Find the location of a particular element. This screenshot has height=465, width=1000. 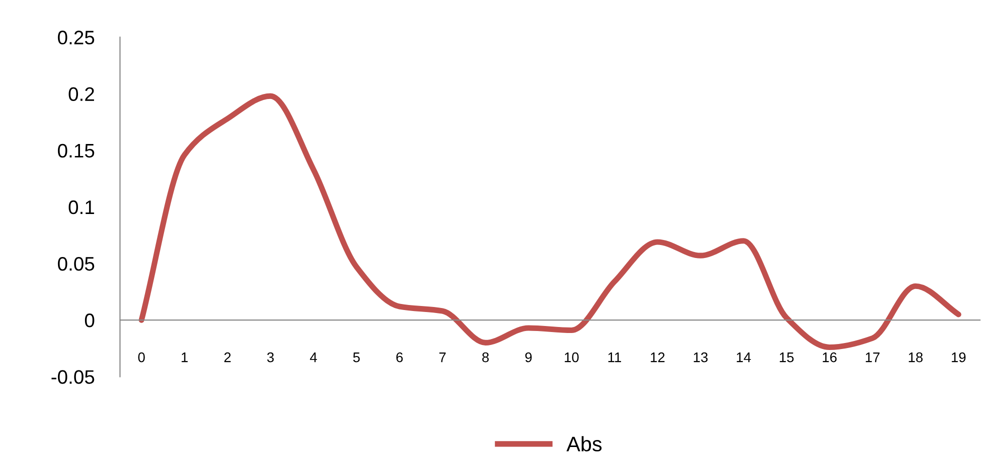

x-tick-label: 13 is located at coordinates (701, 357).